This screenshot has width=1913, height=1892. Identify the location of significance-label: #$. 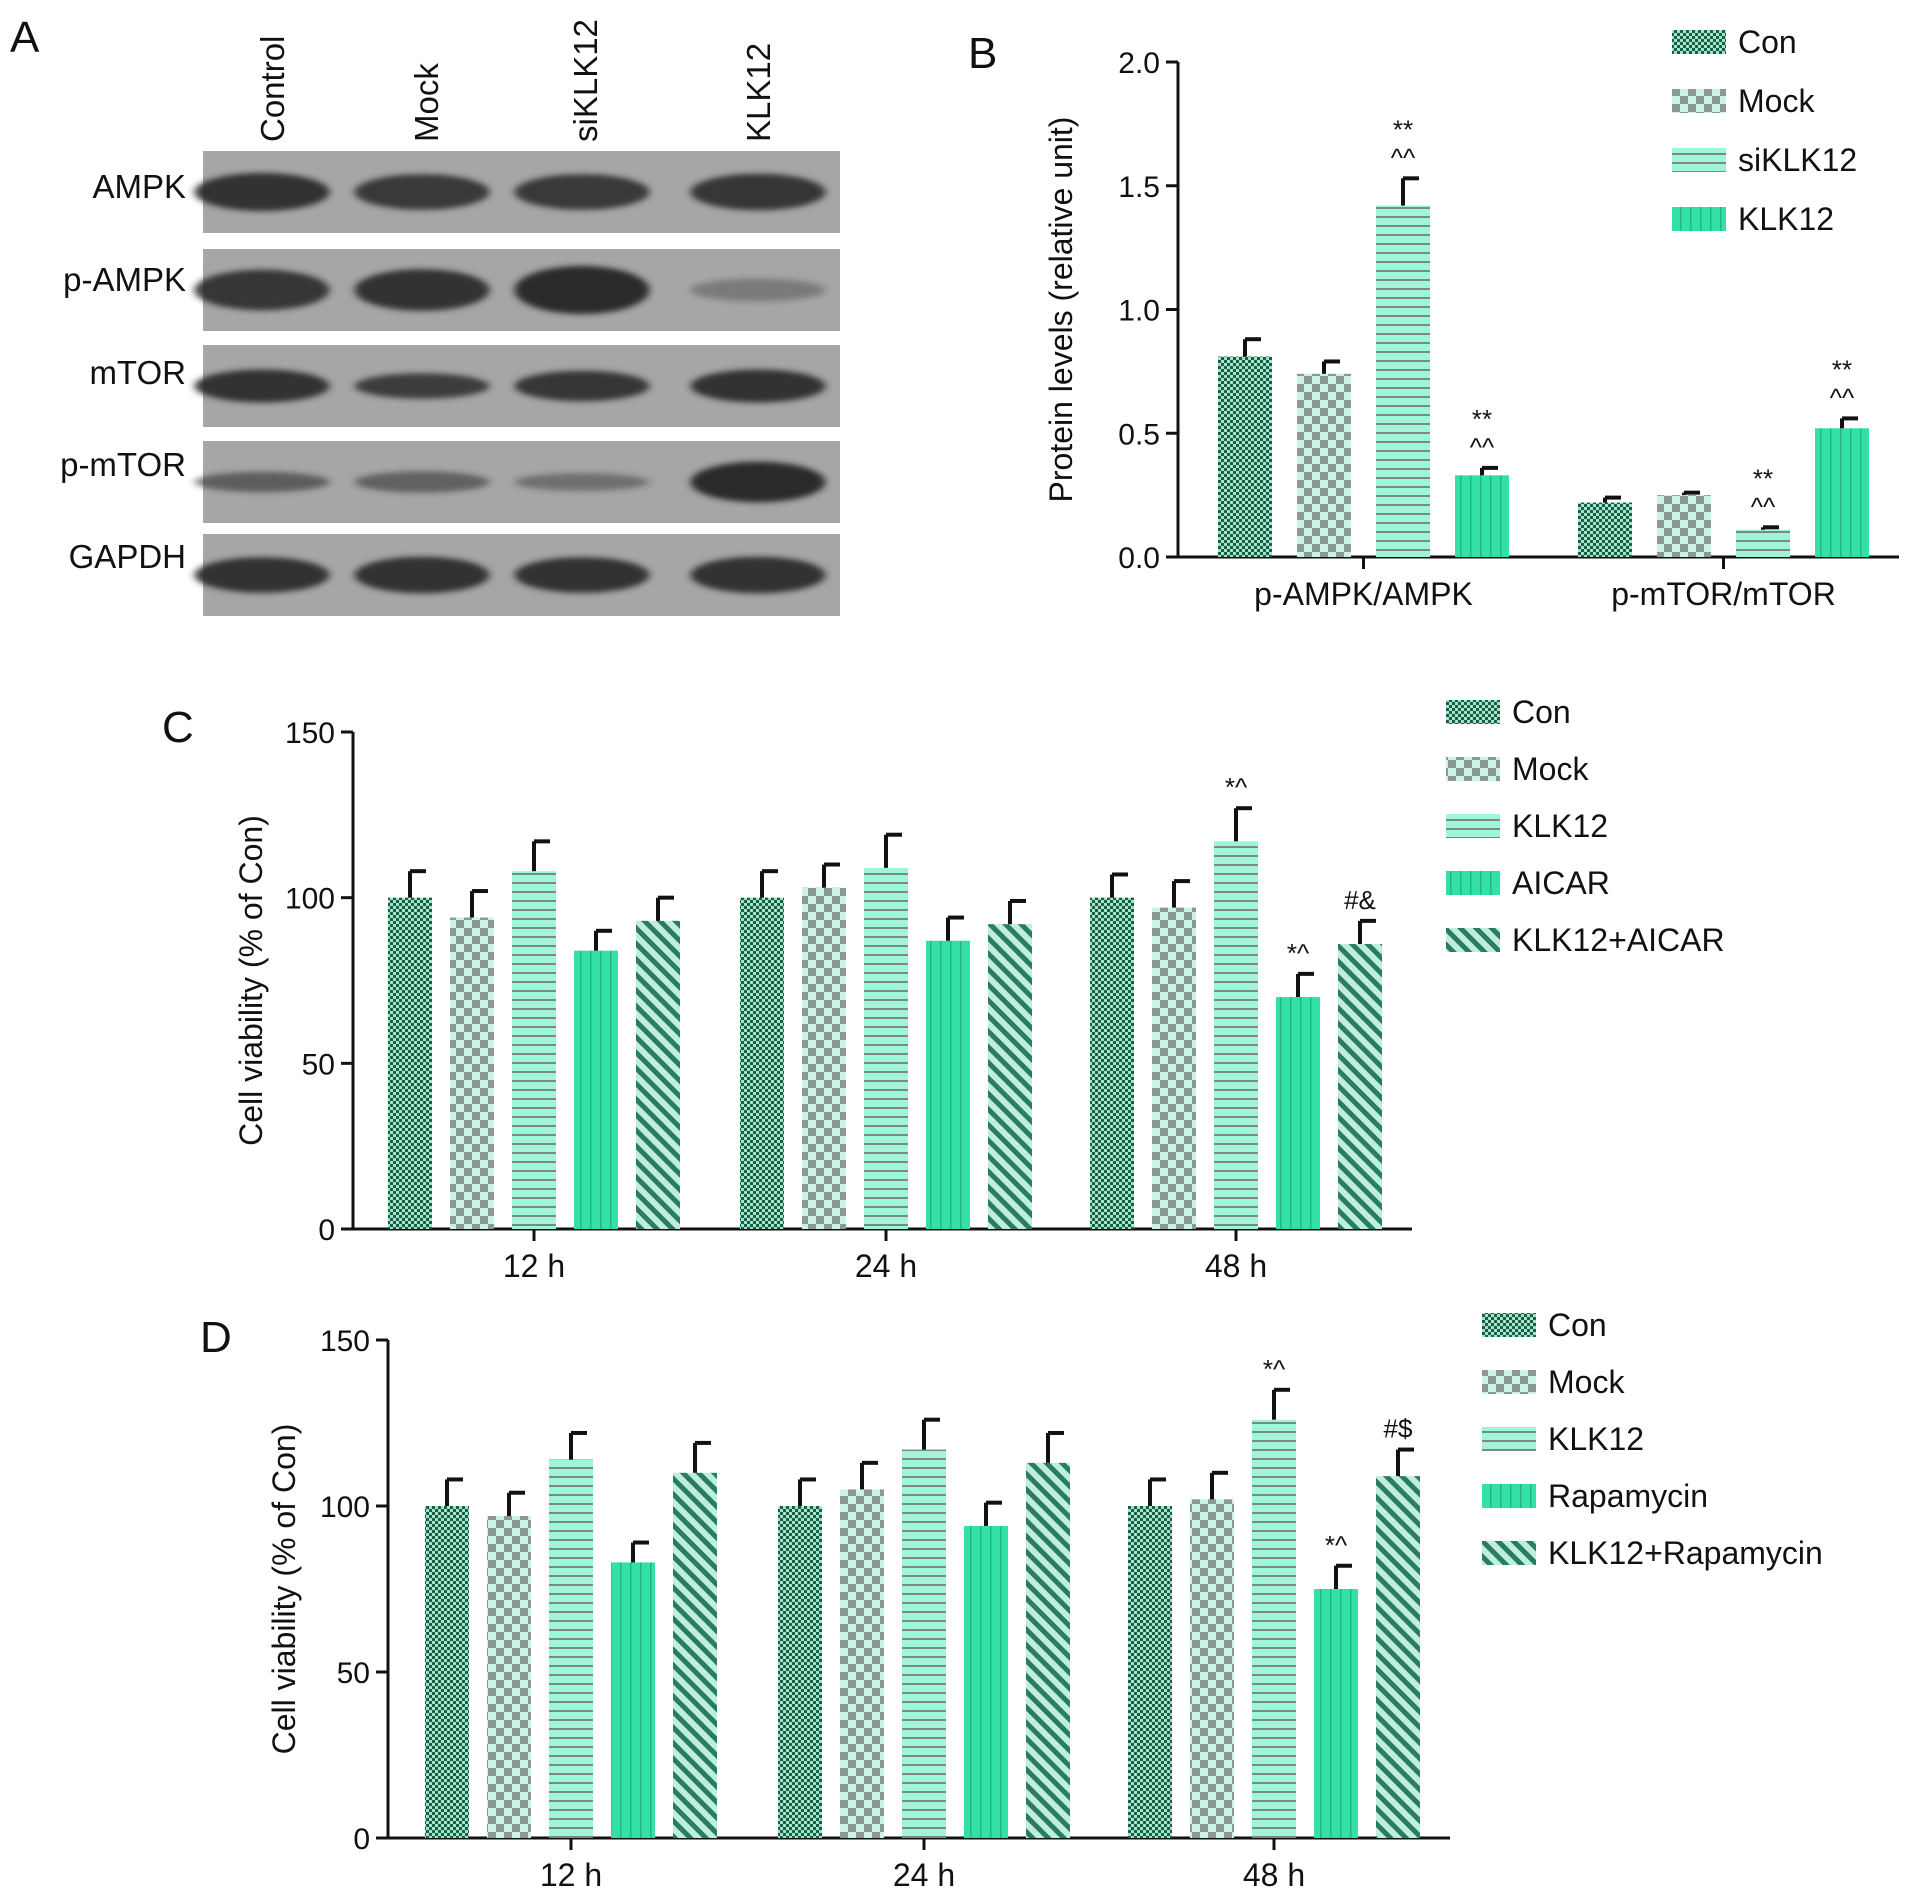
(1398, 1429).